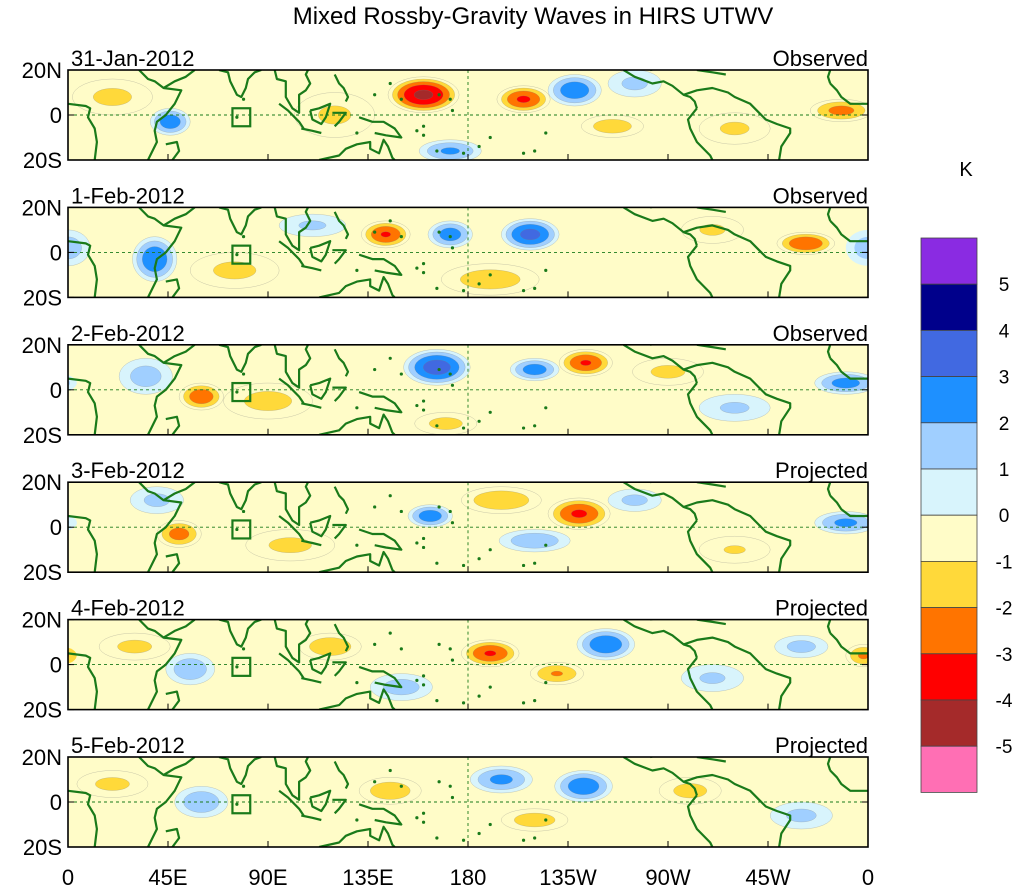 The image size is (1015, 890). Describe the element at coordinates (128, 333) in the screenshot. I see `panel-date: 2-Feb-2012` at that location.